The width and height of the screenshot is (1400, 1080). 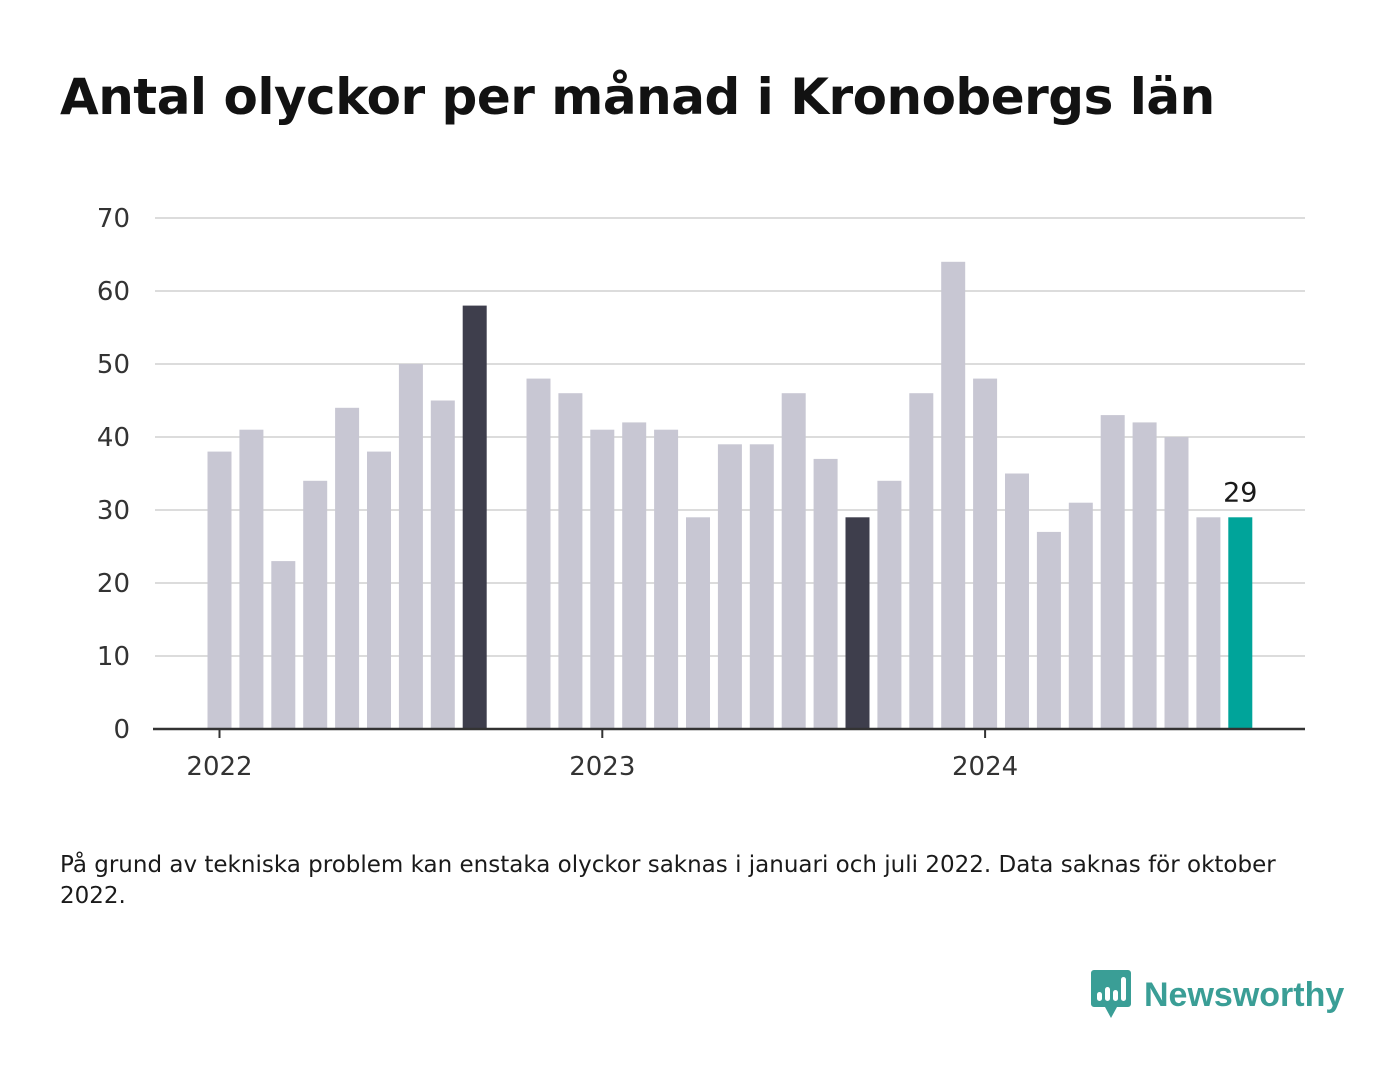 I want to click on x-tick-label: 2023, so click(x=602, y=767).